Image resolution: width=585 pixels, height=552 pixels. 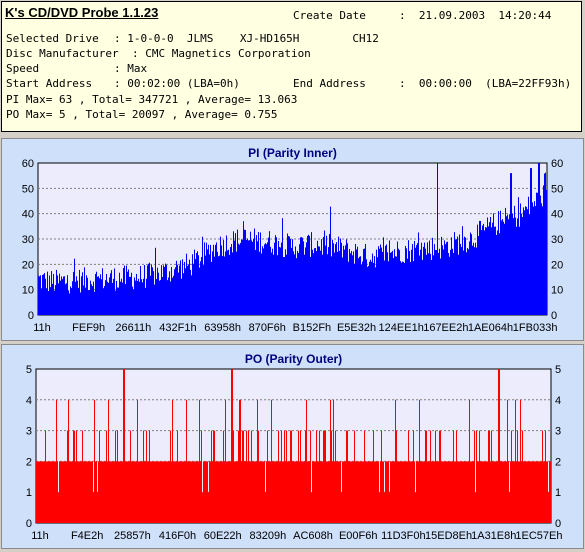 I want to click on start-address-label: Start Address, so click(x=49, y=83).